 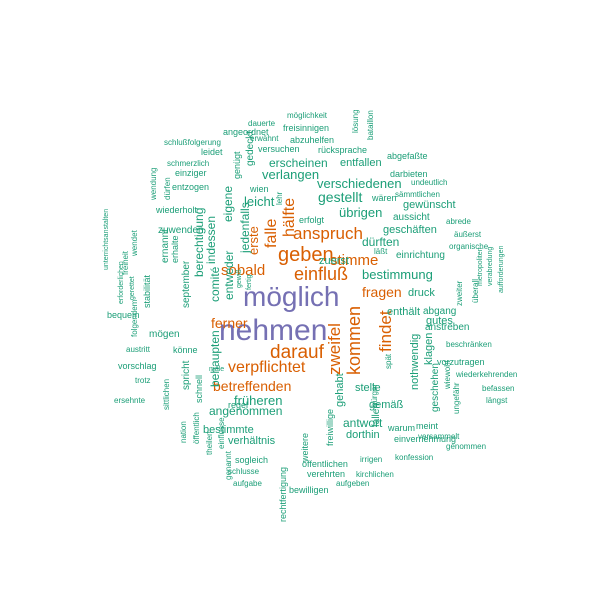 What do you see at coordinates (259, 201) in the screenshot?
I see `word: leicht` at bounding box center [259, 201].